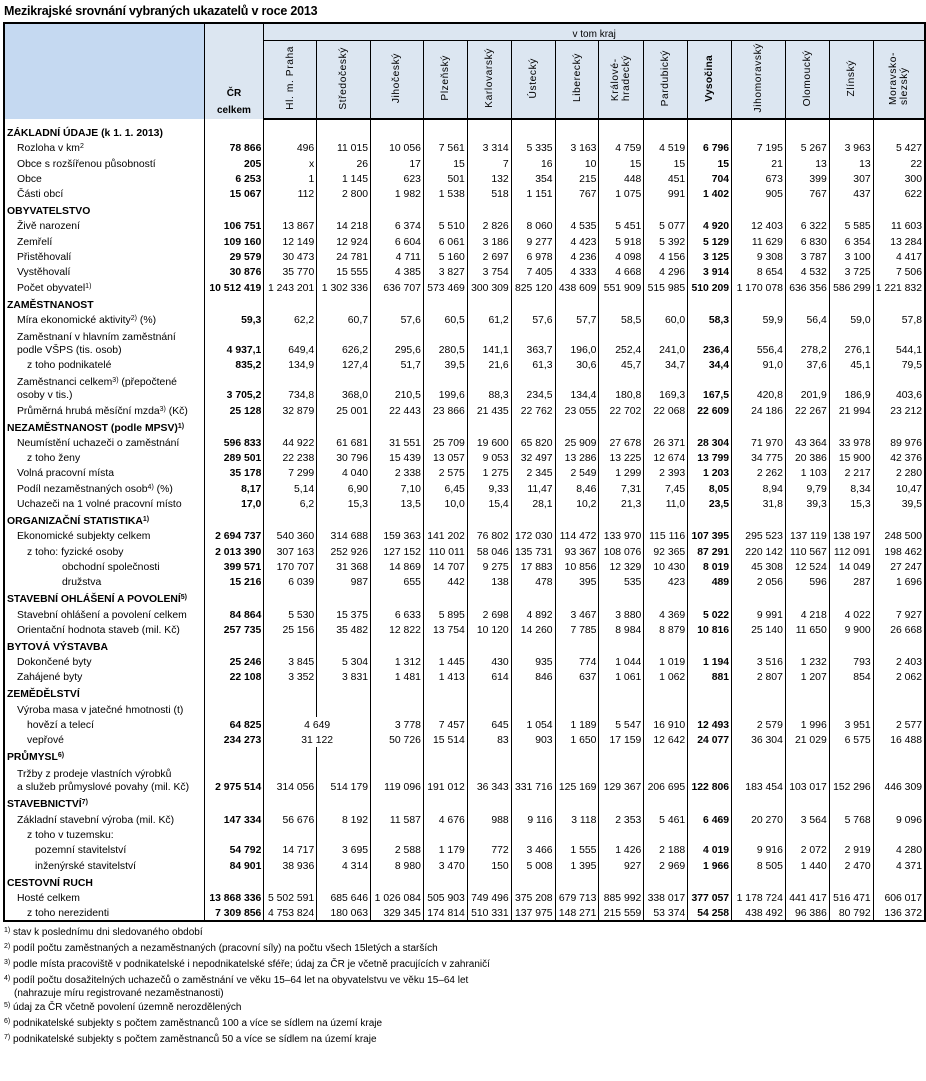  What do you see at coordinates (397, 287) in the screenshot?
I see `region-value: 636 707` at bounding box center [397, 287].